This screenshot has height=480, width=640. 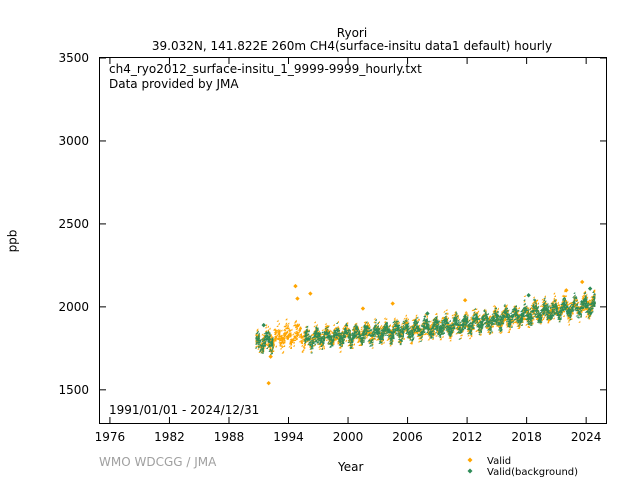 What do you see at coordinates (348, 437) in the screenshot?
I see `x-tick-label: 2000` at bounding box center [348, 437].